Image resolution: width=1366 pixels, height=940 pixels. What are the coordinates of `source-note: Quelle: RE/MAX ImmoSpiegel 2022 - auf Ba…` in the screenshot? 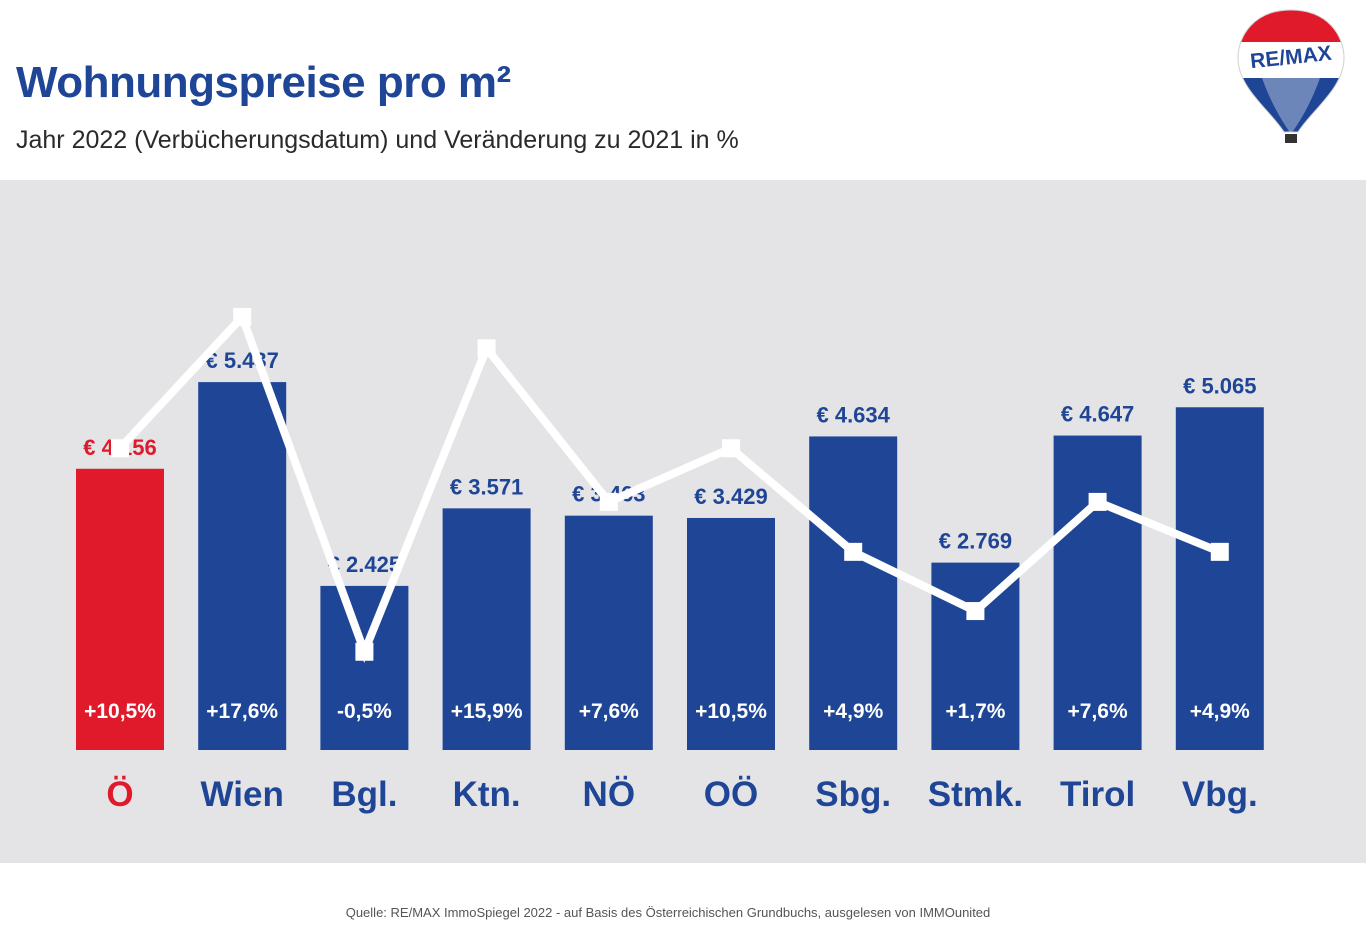 It's located at (668, 912).